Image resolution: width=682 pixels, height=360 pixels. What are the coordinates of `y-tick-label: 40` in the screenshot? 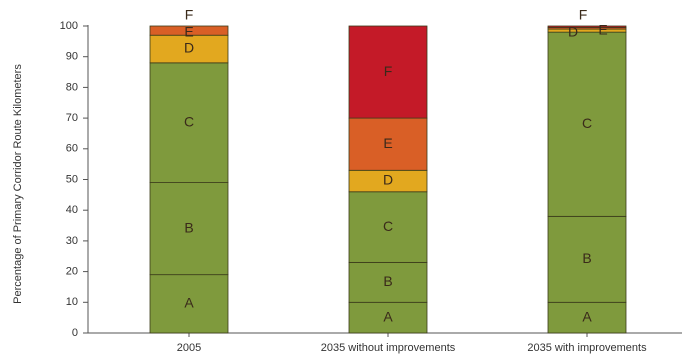 It's located at (72, 210).